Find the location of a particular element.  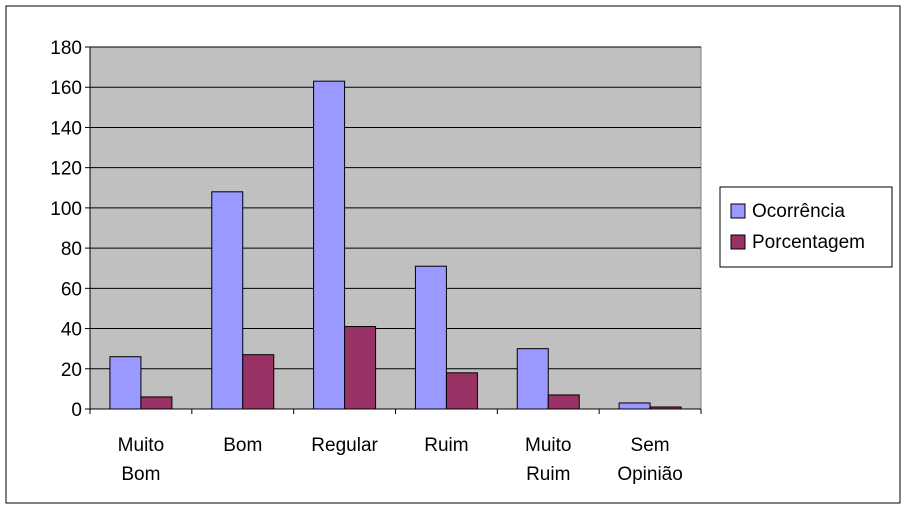

legend-box is located at coordinates (806, 227).